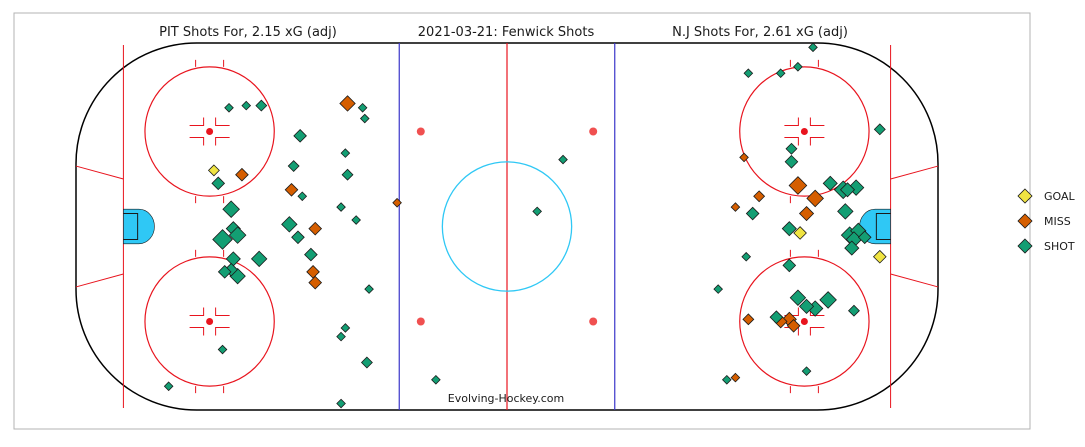  I want to click on left-goal-net, so click(131, 226).